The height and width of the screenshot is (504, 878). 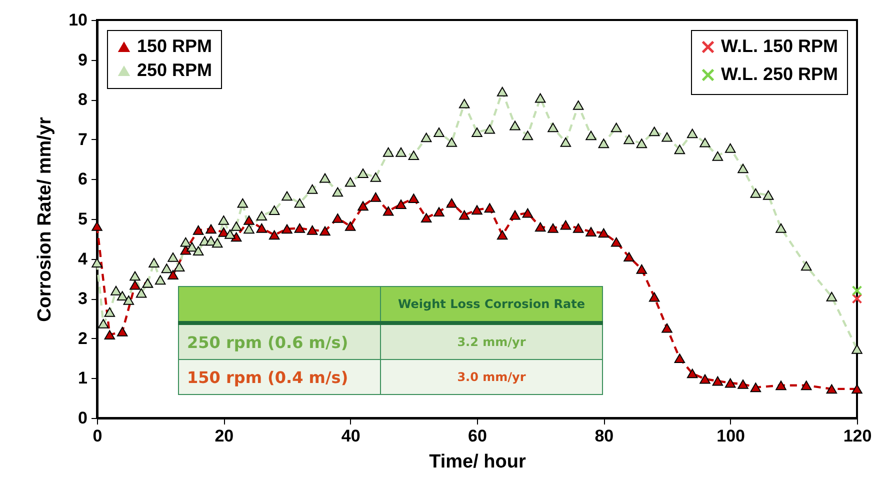 I want to click on y-tick-label: 0, so click(x=83, y=418).